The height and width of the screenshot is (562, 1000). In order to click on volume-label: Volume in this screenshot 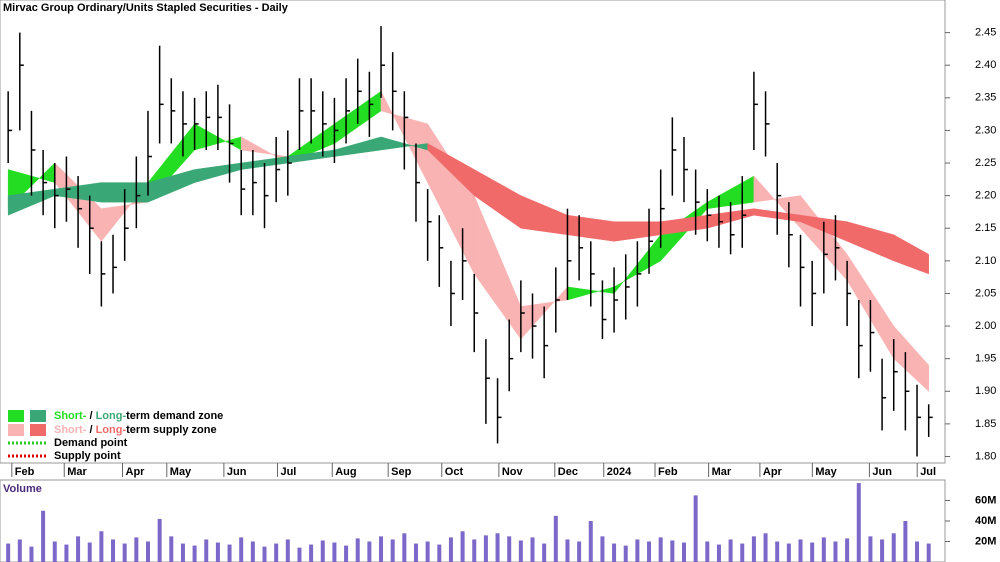, I will do `click(22, 489)`.